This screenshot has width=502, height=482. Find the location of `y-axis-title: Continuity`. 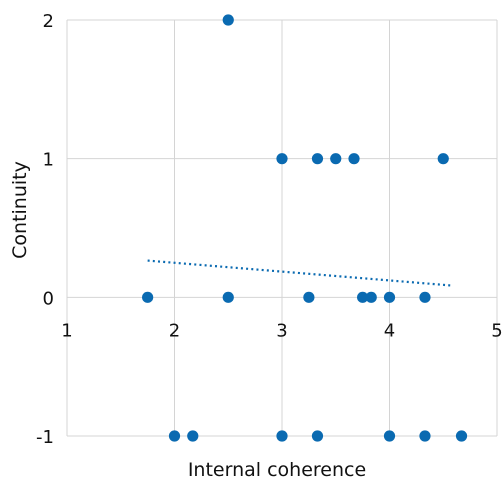

y-axis-title: Continuity is located at coordinates (20, 210).